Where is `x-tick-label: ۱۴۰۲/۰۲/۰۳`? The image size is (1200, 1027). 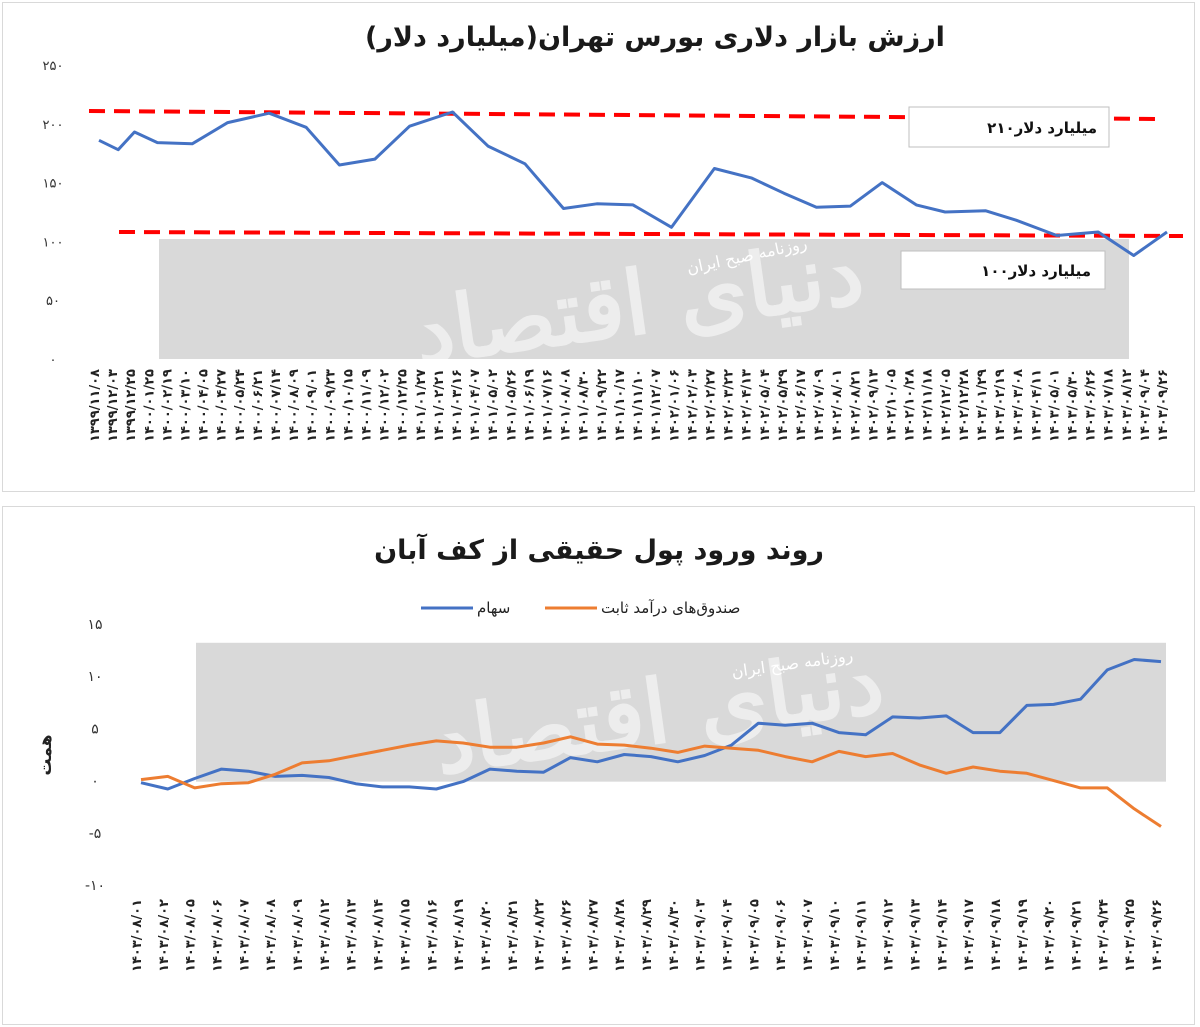 x-tick-label: ۱۴۰۲/۰۲/۰۳ is located at coordinates (692, 405).